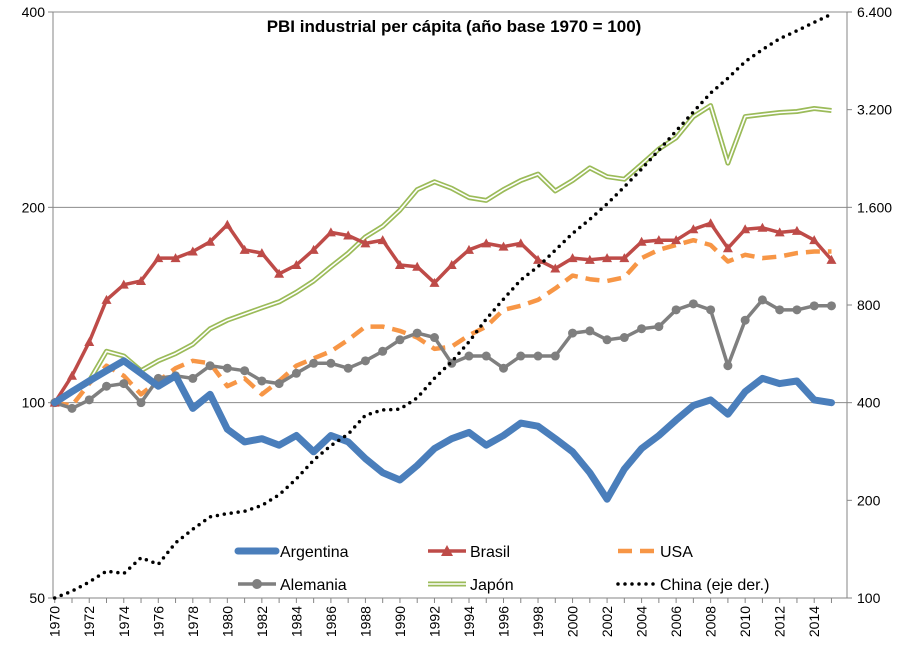  Describe the element at coordinates (504, 621) in the screenshot. I see `x-tick-label: 1996` at that location.